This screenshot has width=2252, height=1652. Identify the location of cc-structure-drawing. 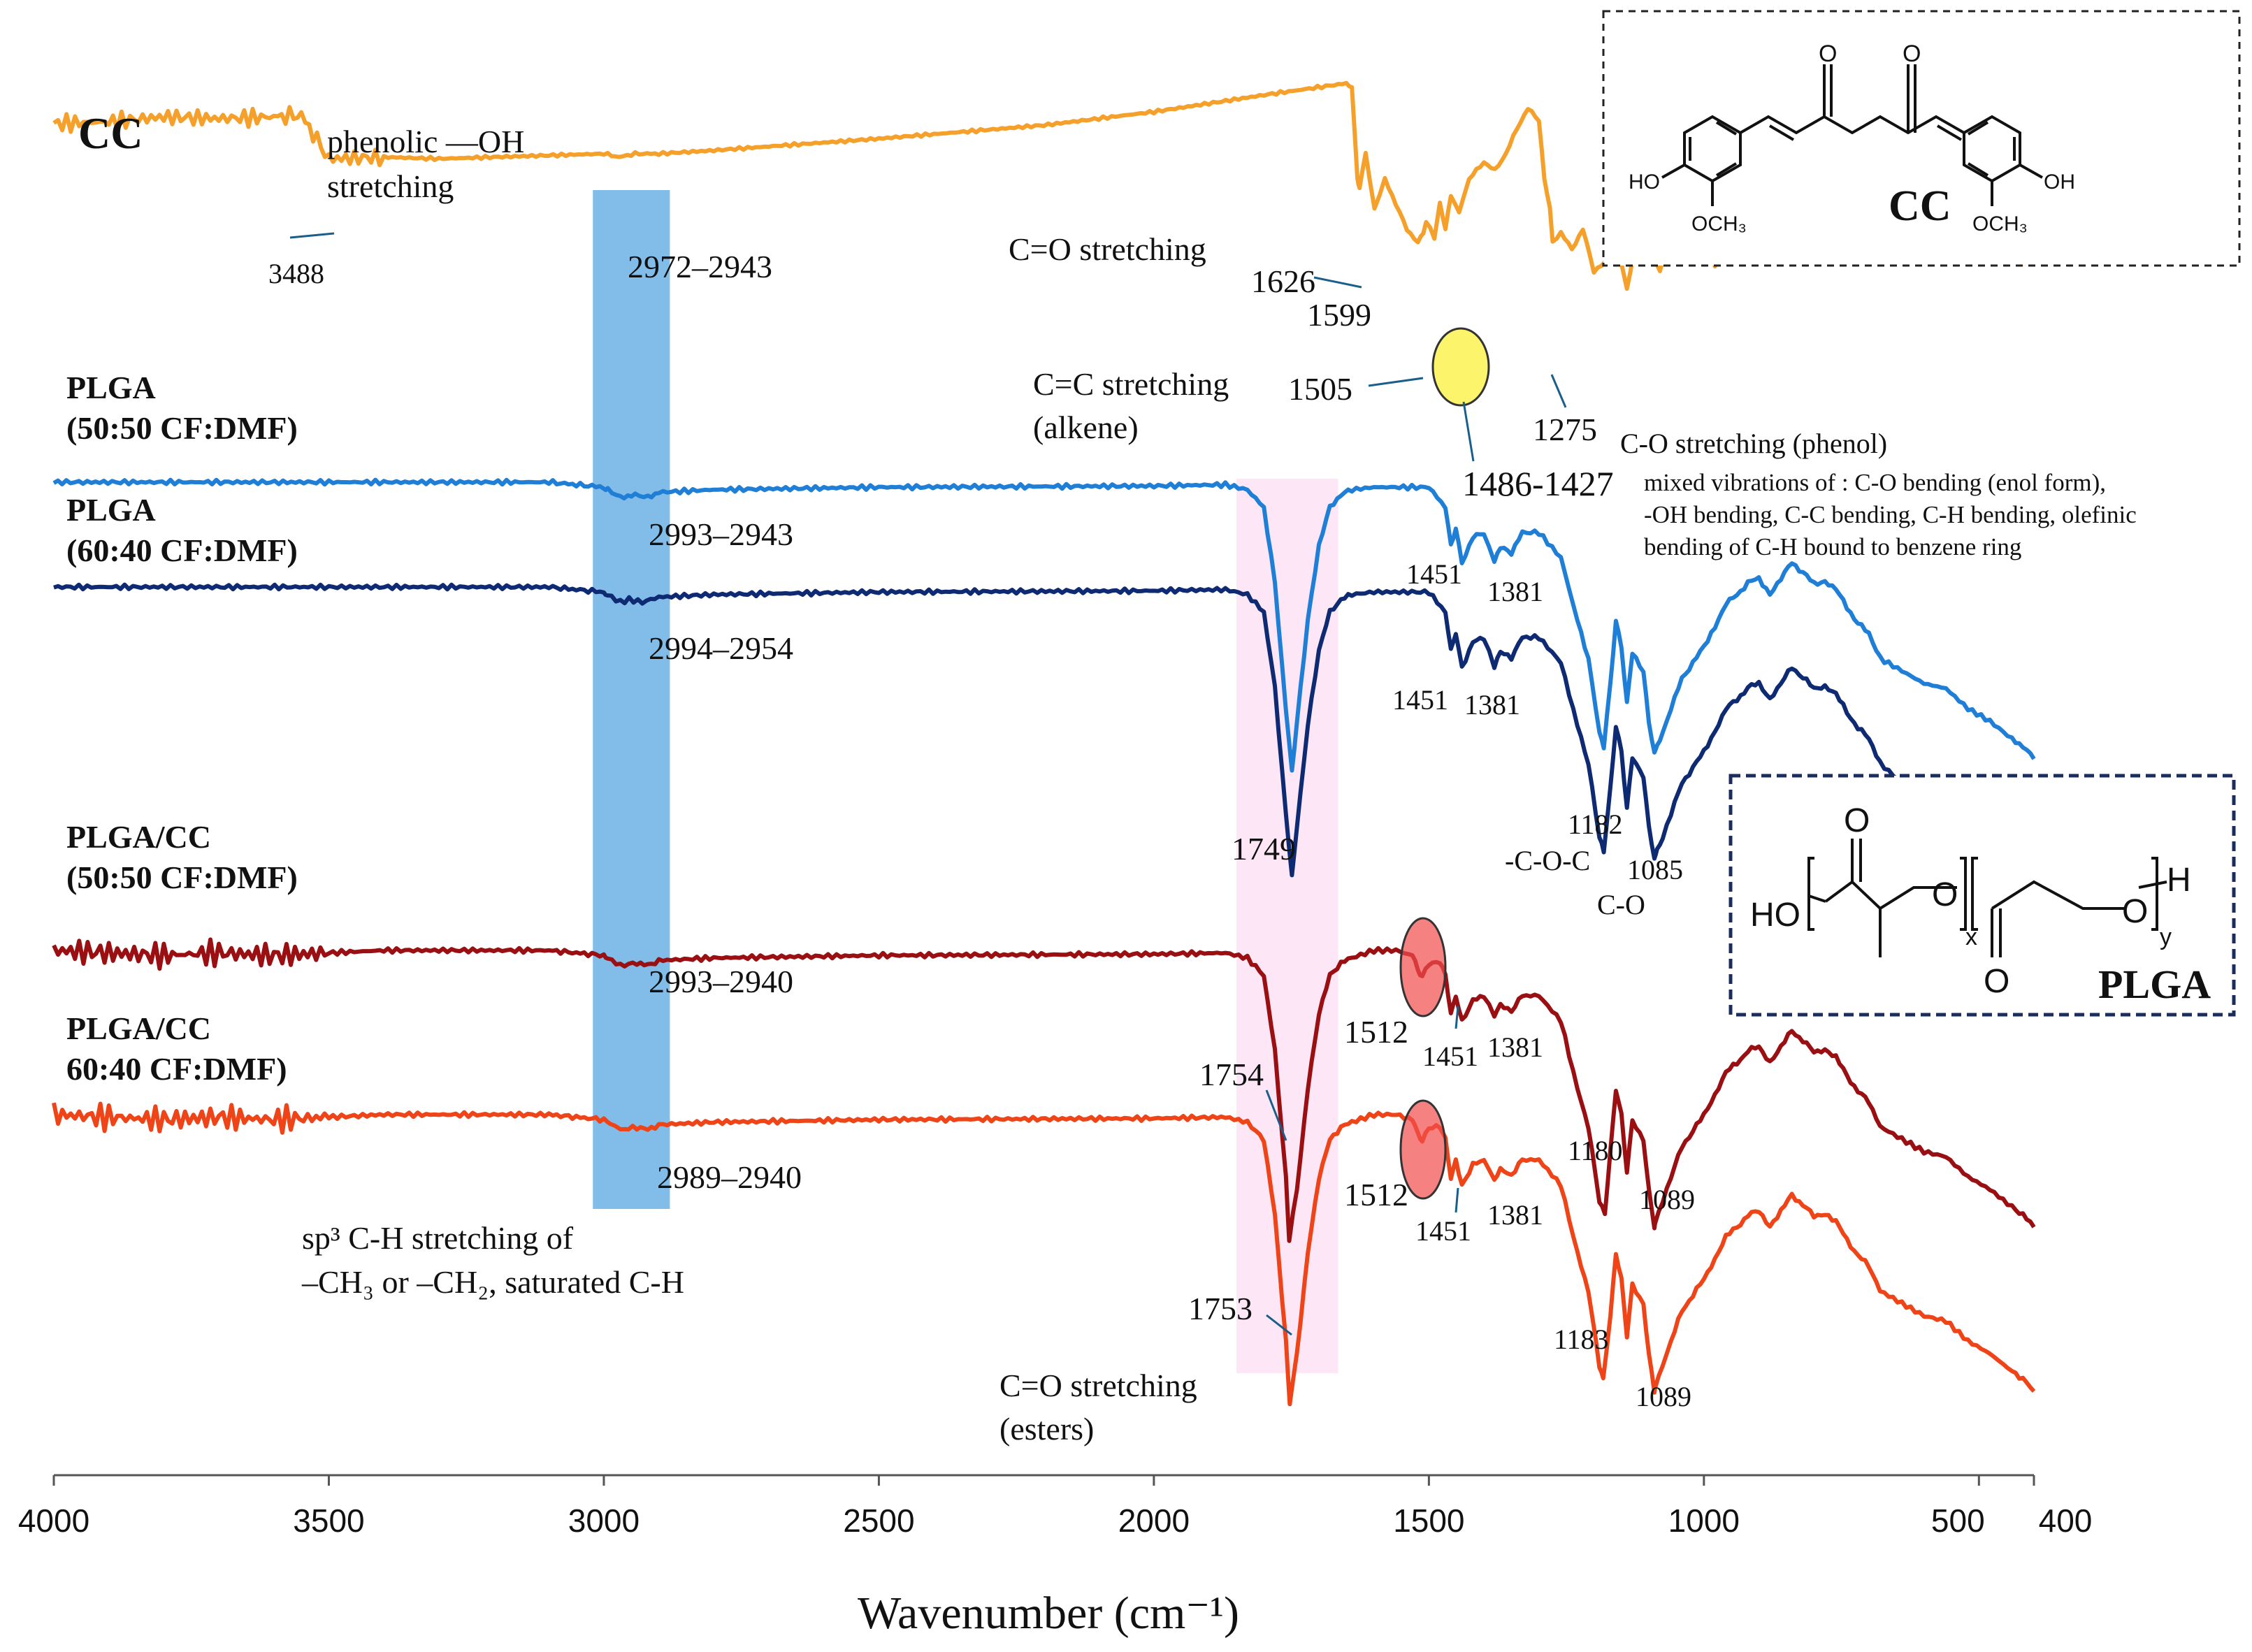
(1852, 135).